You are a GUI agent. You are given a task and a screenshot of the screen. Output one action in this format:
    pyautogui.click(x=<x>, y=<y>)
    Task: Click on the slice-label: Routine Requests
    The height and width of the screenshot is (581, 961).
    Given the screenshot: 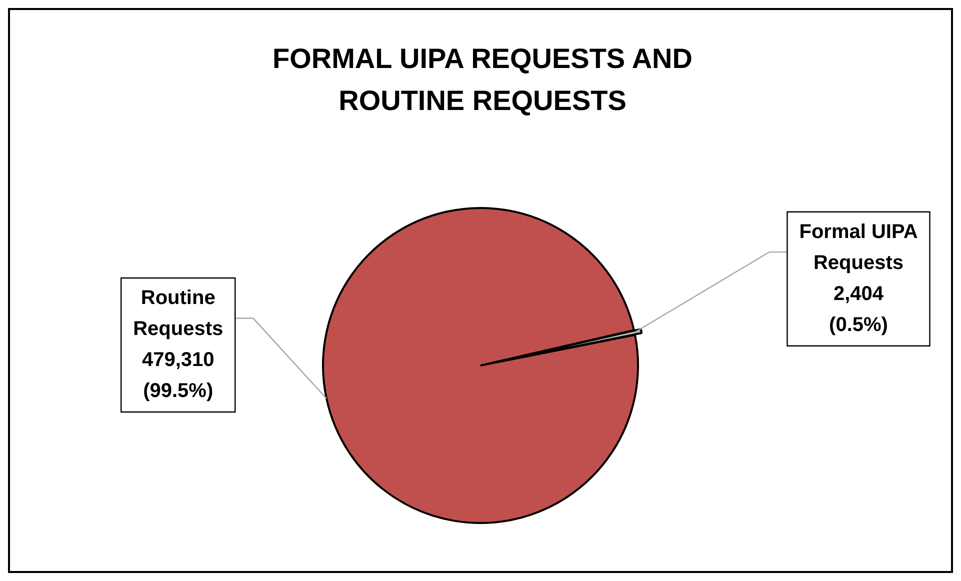 What is the action you would take?
    pyautogui.click(x=178, y=313)
    